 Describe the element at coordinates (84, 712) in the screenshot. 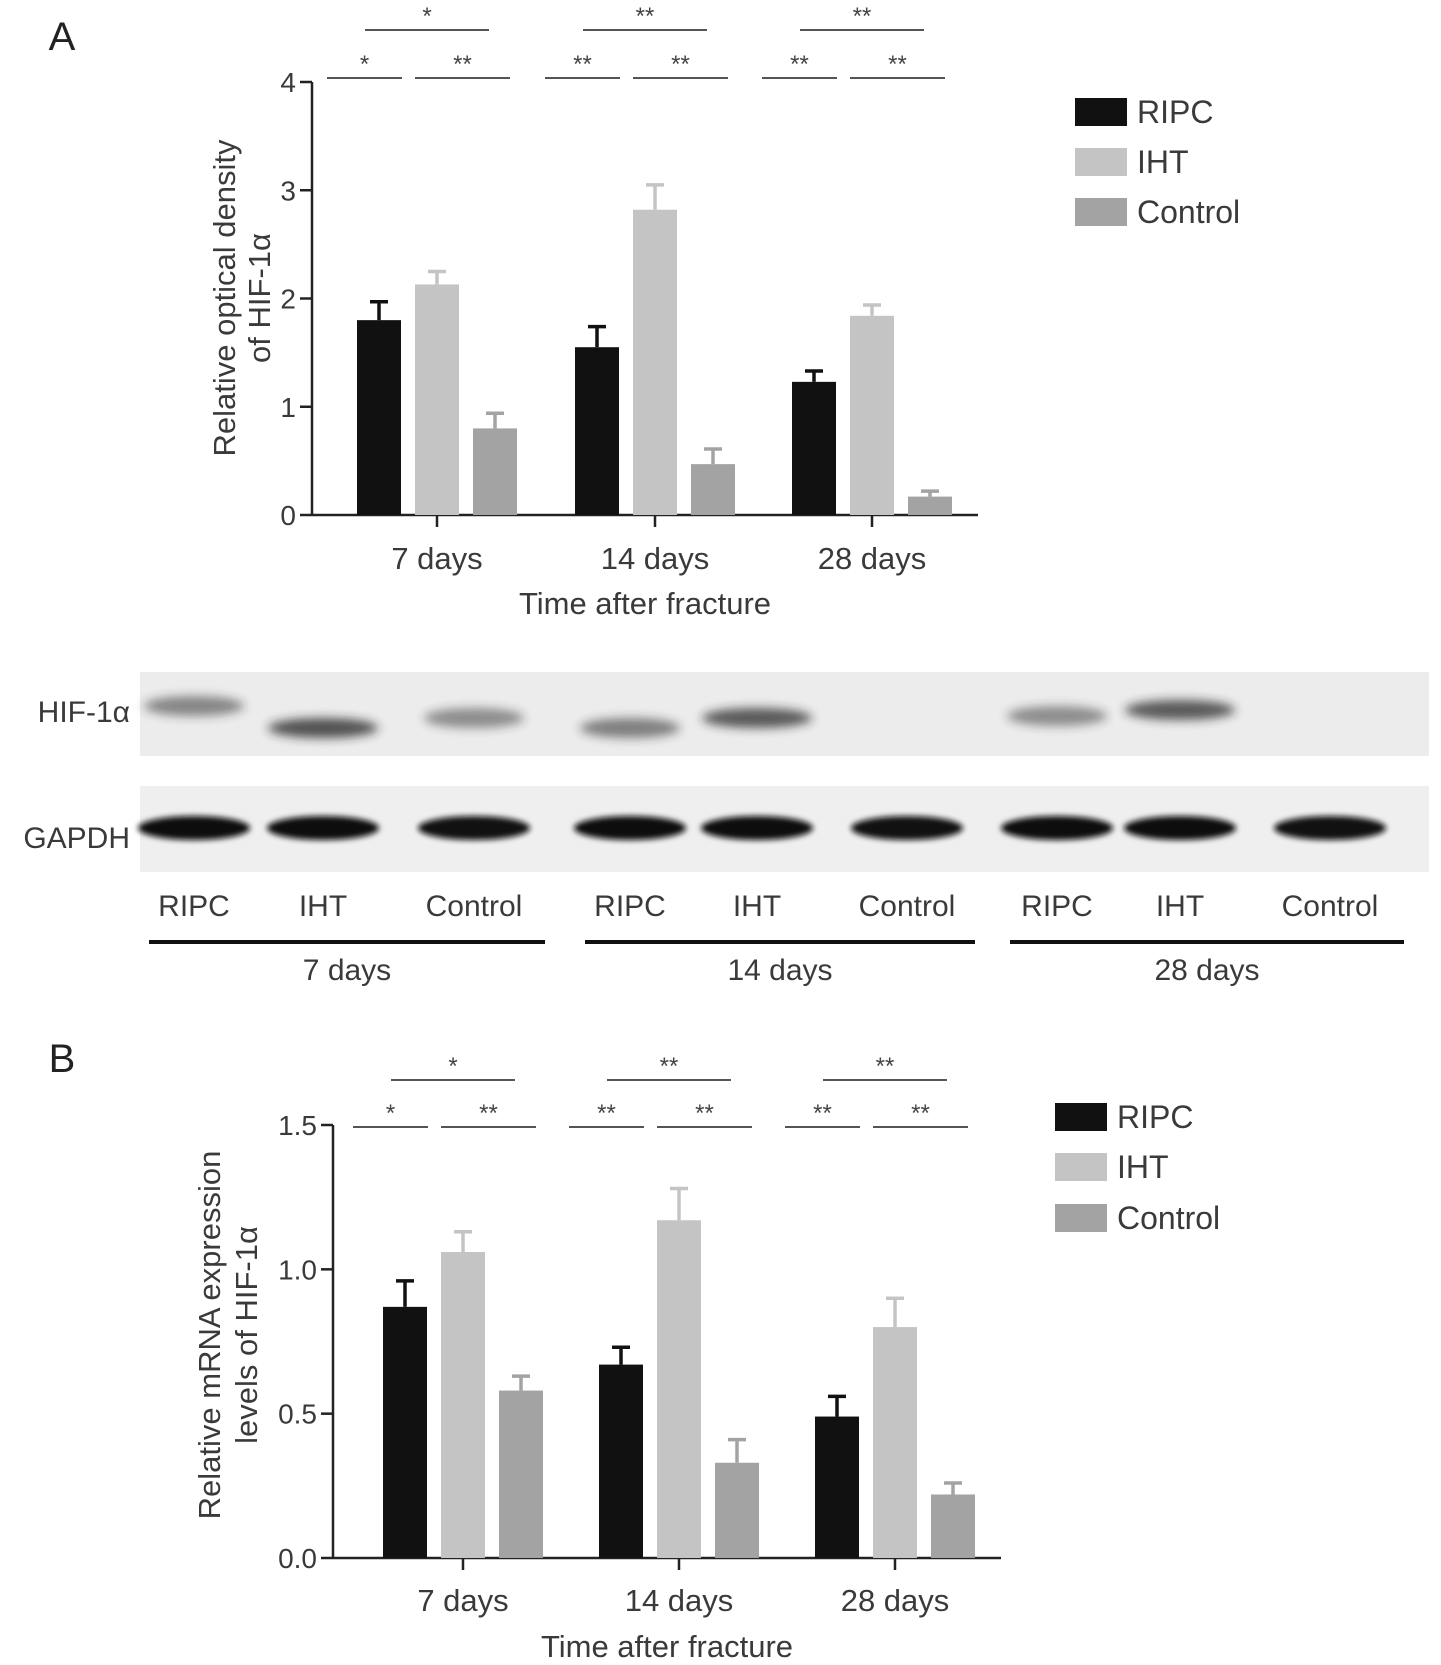

I see `blot-row-label: HIF-1α` at that location.